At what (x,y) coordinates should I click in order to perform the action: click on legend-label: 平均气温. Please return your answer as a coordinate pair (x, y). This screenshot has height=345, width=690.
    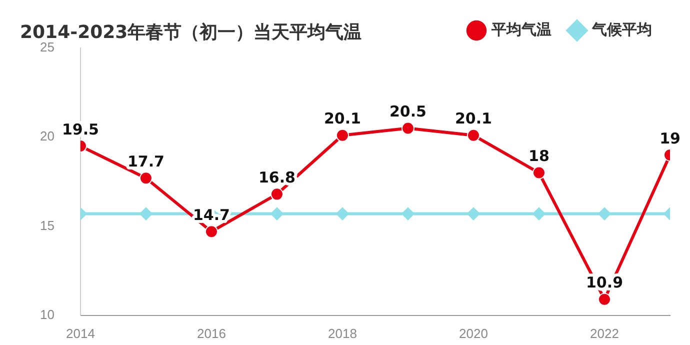
    Looking at the image, I should click on (521, 29).